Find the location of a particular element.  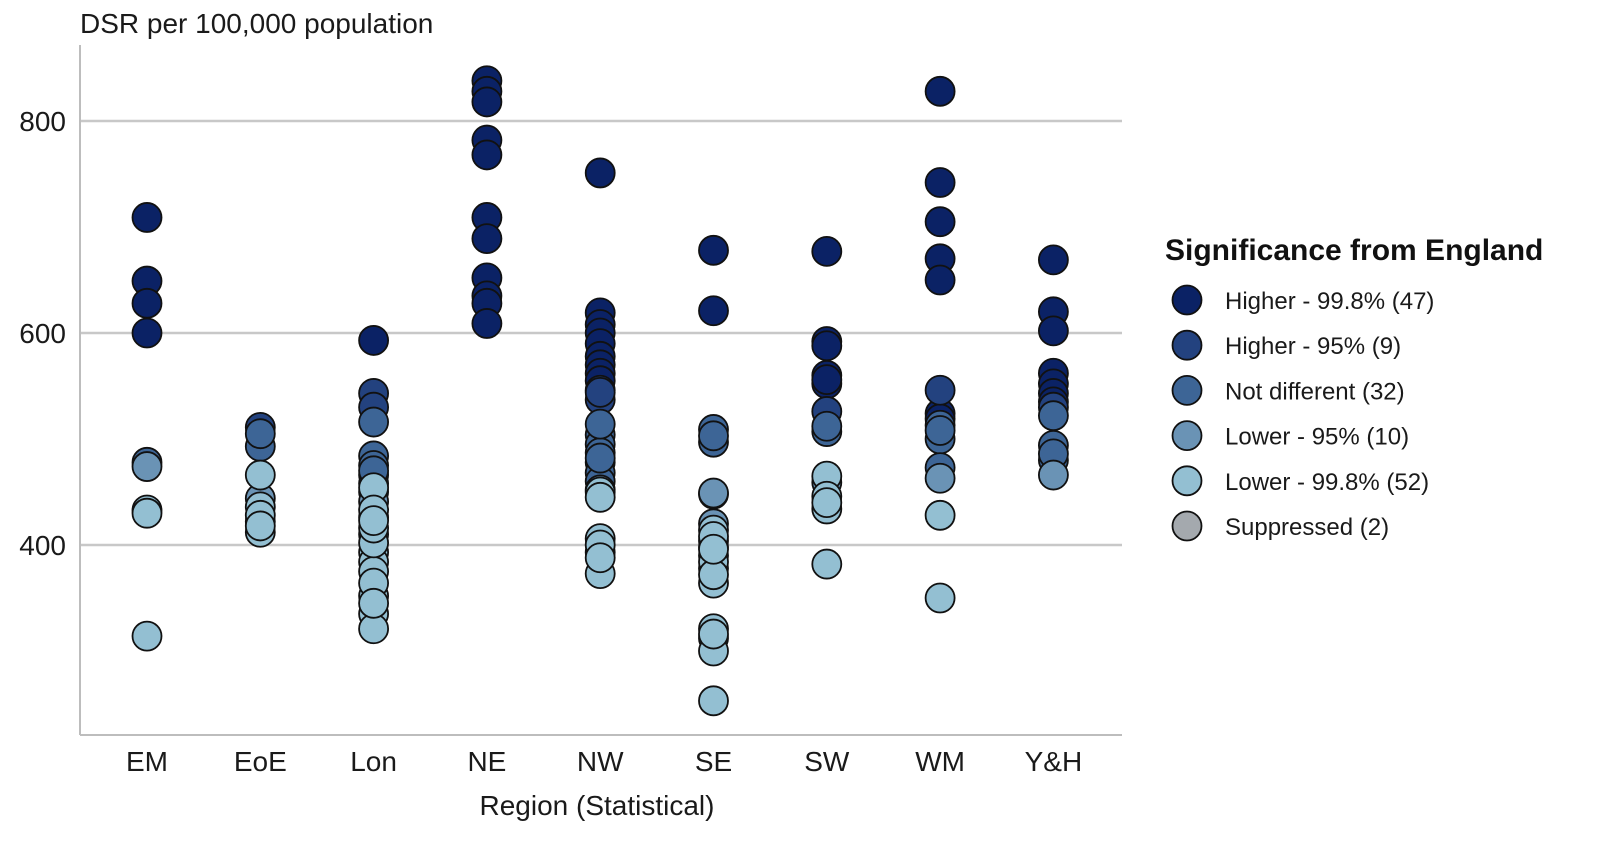

y-tick-label: 600 is located at coordinates (42, 333).